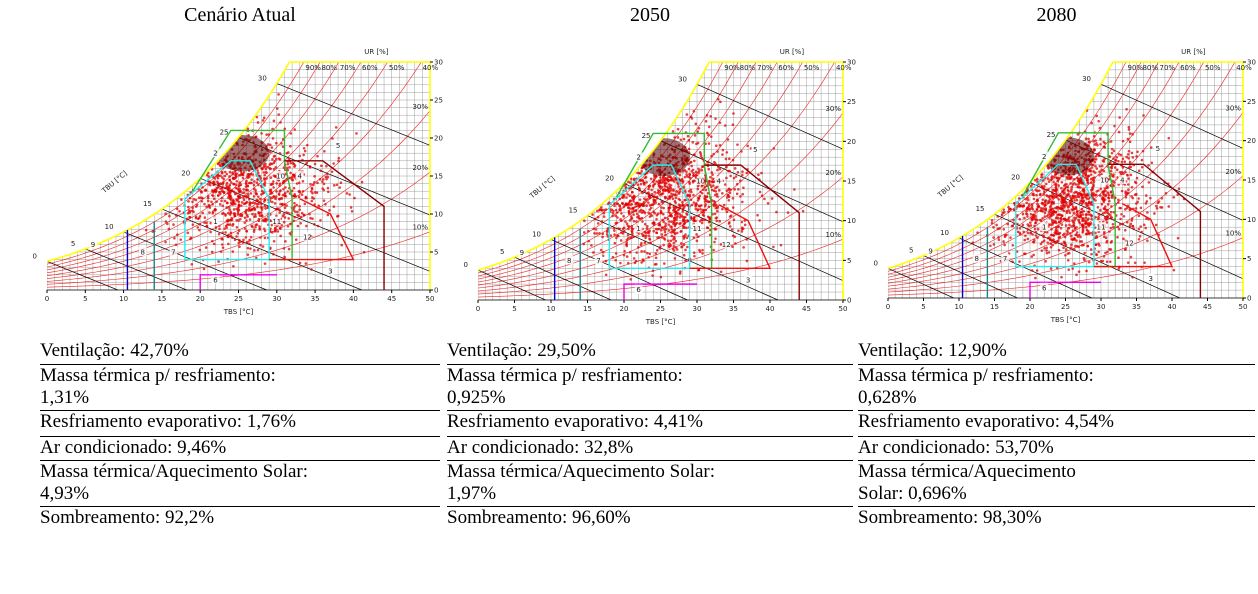 This screenshot has height=594, width=1258. What do you see at coordinates (353, 186) in the screenshot?
I see `wet-bulb-line` at bounding box center [353, 186].